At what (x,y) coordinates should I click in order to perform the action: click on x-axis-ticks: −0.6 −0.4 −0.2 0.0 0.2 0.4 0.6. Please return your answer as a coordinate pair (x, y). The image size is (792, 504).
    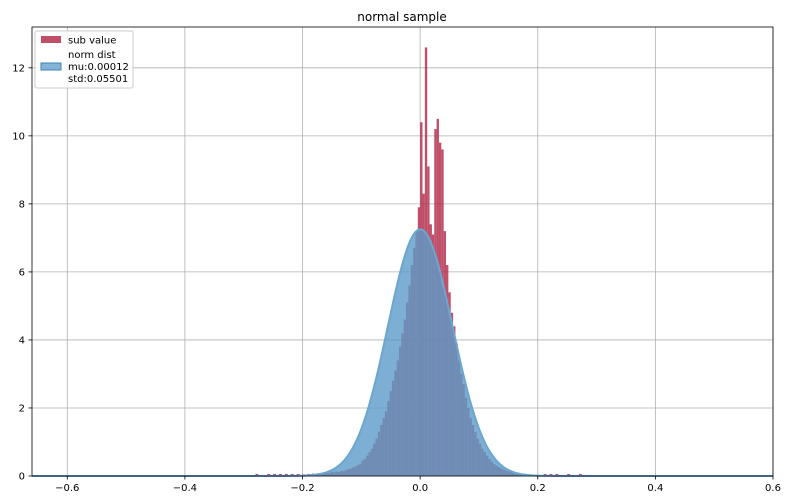
    Looking at the image, I should click on (418, 485).